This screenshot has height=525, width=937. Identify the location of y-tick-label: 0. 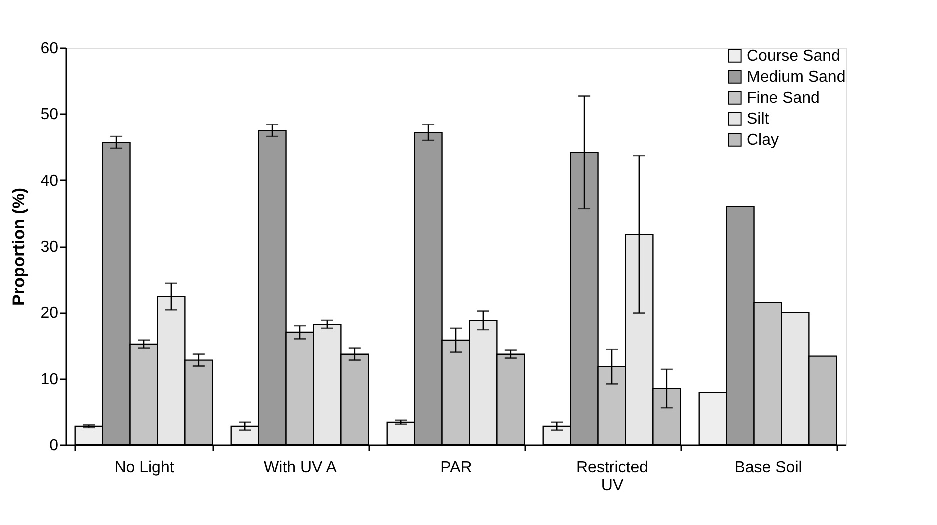
(54, 446).